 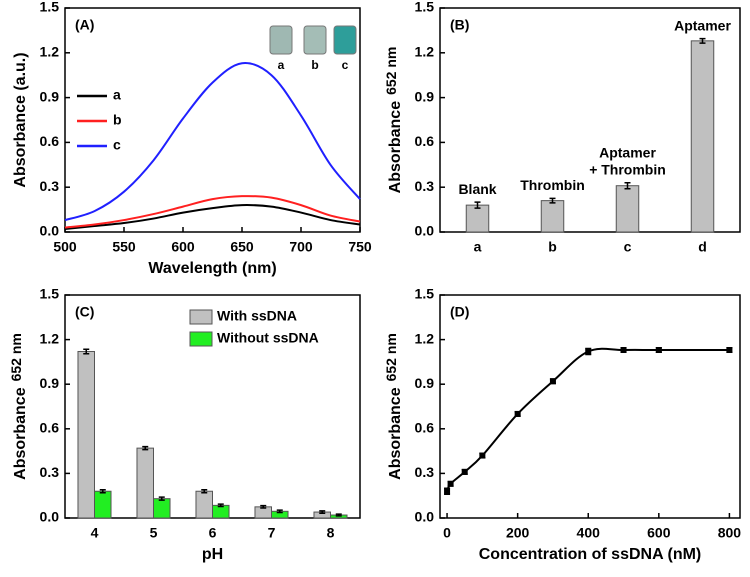 I want to click on x-tick-label: 600, so click(x=183, y=247).